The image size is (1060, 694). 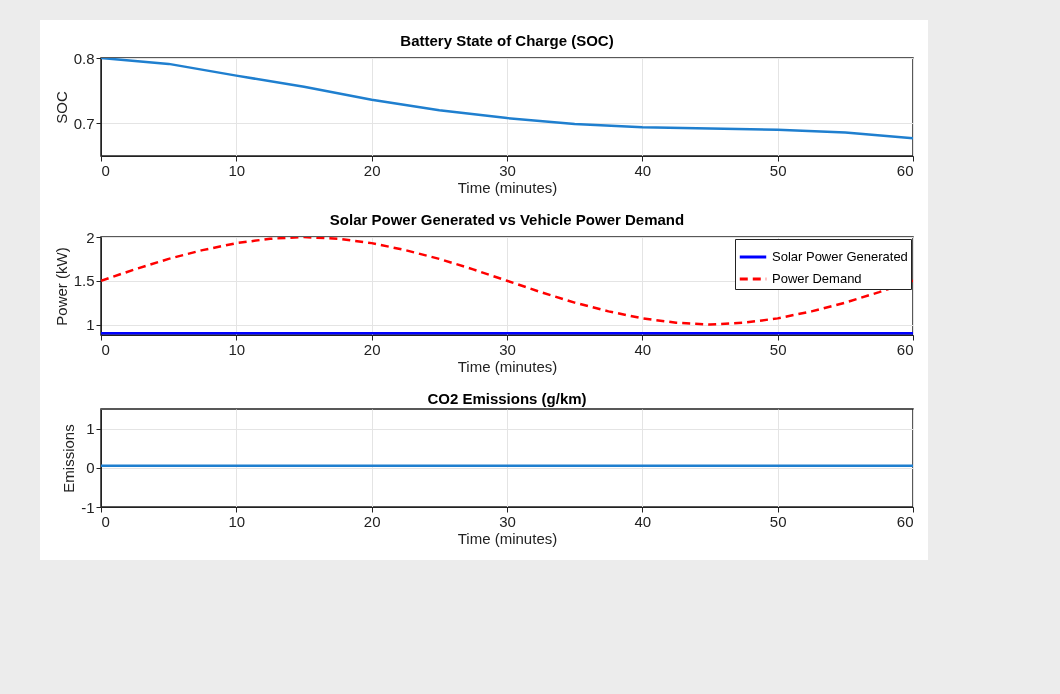 What do you see at coordinates (84, 58) in the screenshot?
I see `y-tick-label: 0.8` at bounding box center [84, 58].